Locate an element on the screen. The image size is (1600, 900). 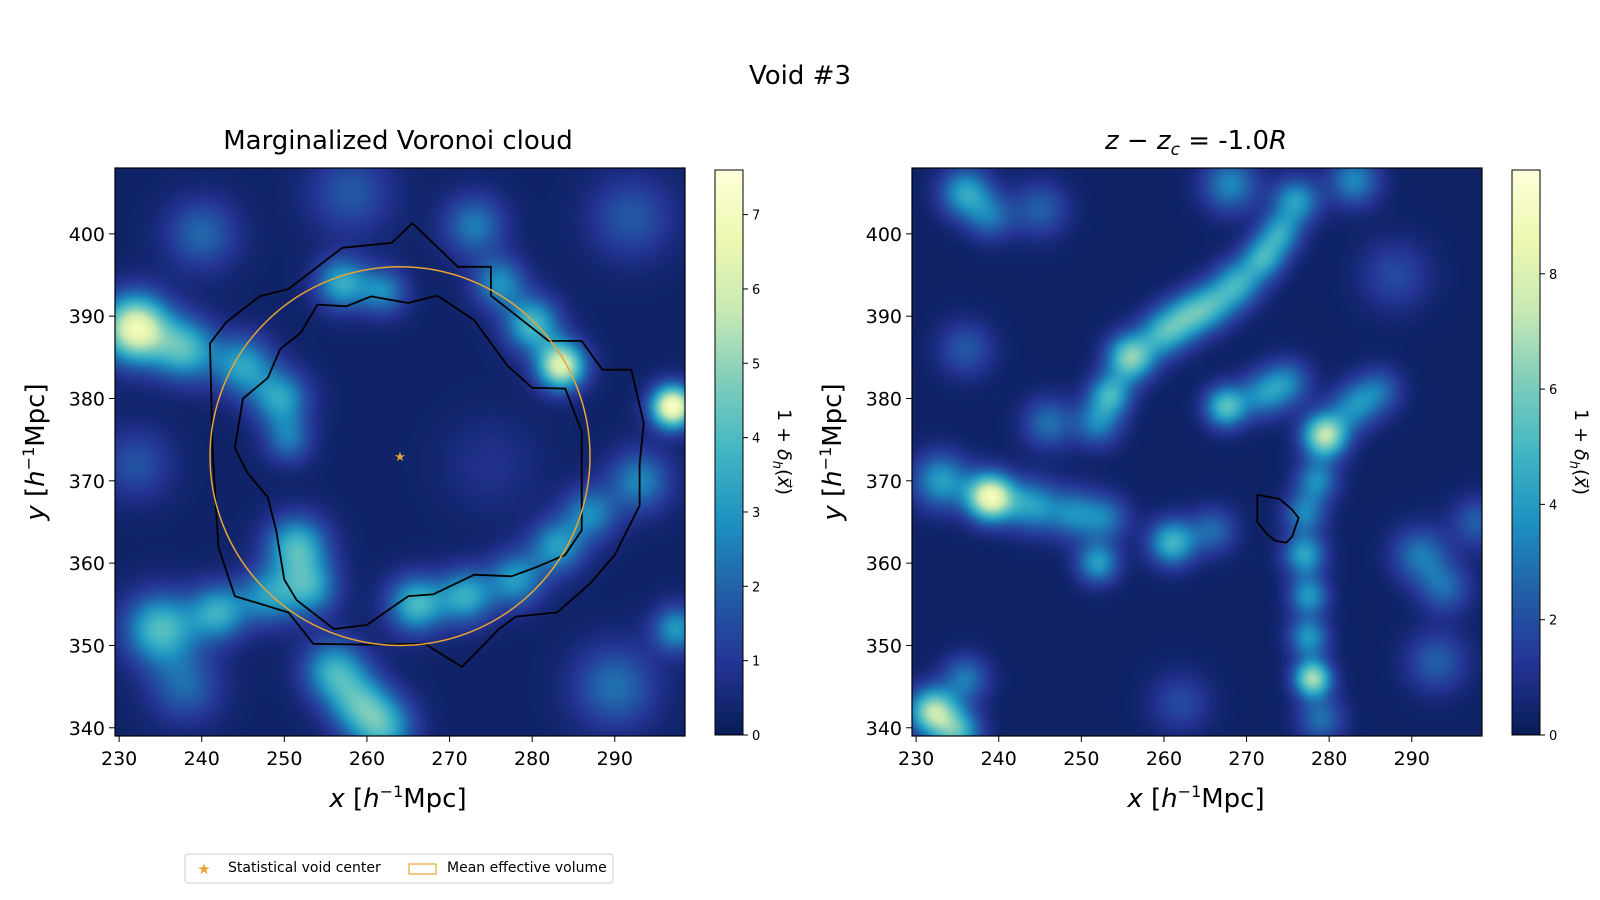
left-overlay: ★ is located at coordinates (427, 445).